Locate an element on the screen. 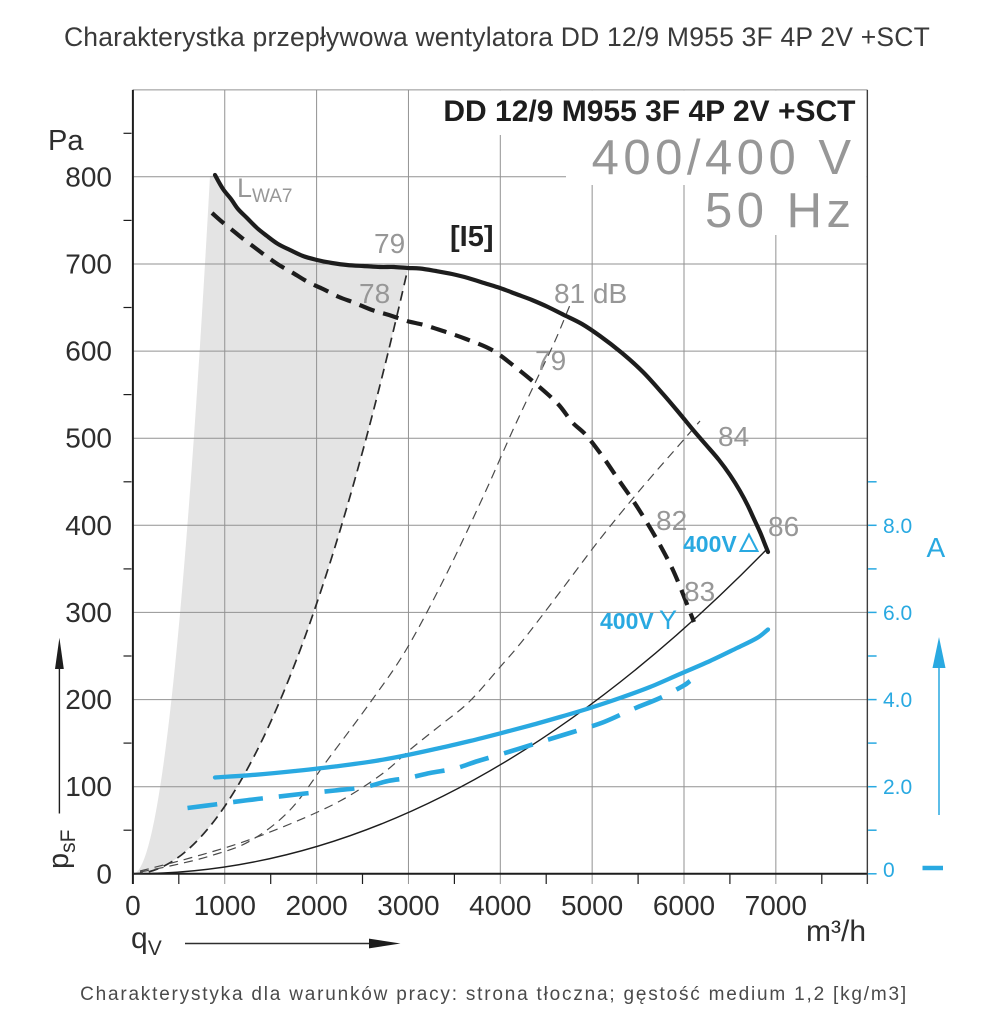  svg-text: 8.0 is located at coordinates (897, 526).